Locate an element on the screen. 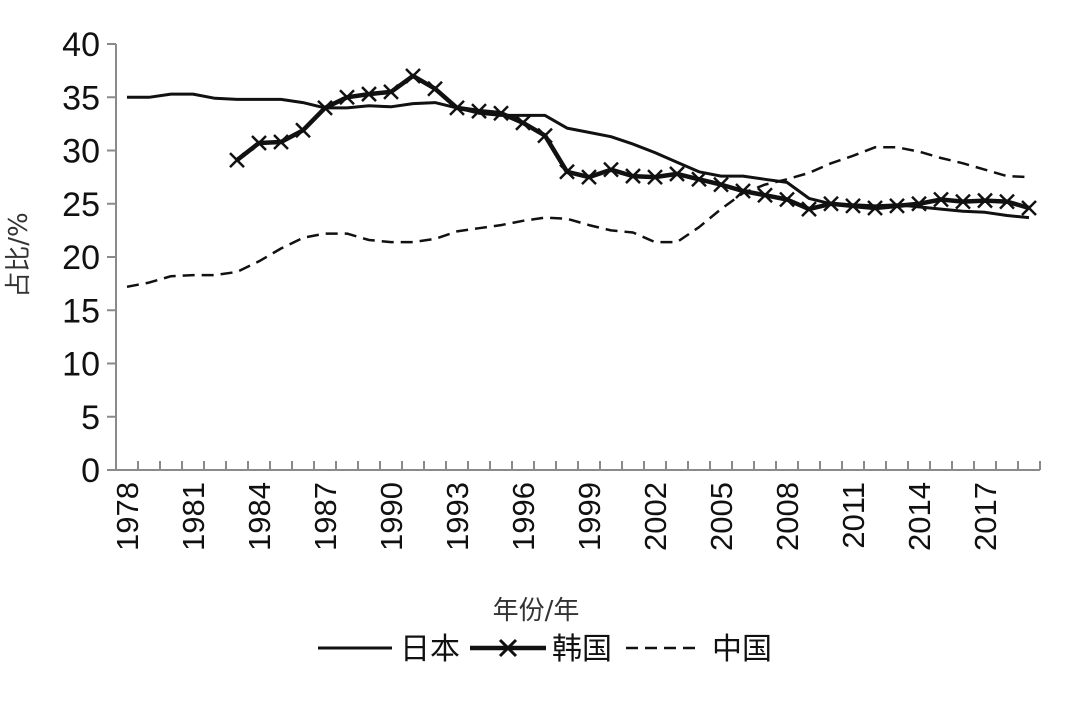  y-tick-label: 20 is located at coordinates (81, 258).